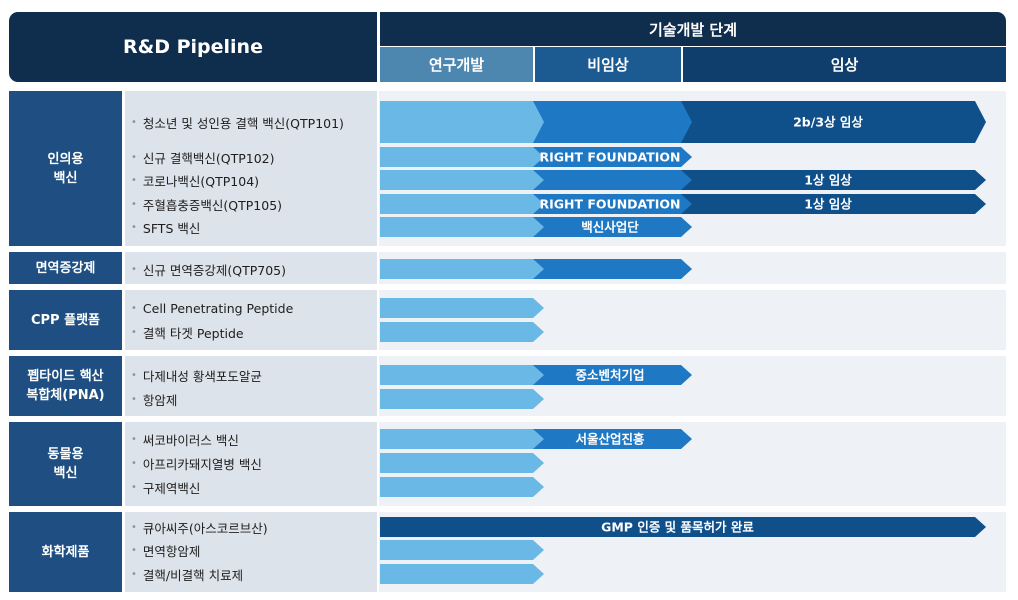 The width and height of the screenshot is (1018, 600). Describe the element at coordinates (190, 440) in the screenshot. I see `item-name: 써코바이러스 백신` at that location.